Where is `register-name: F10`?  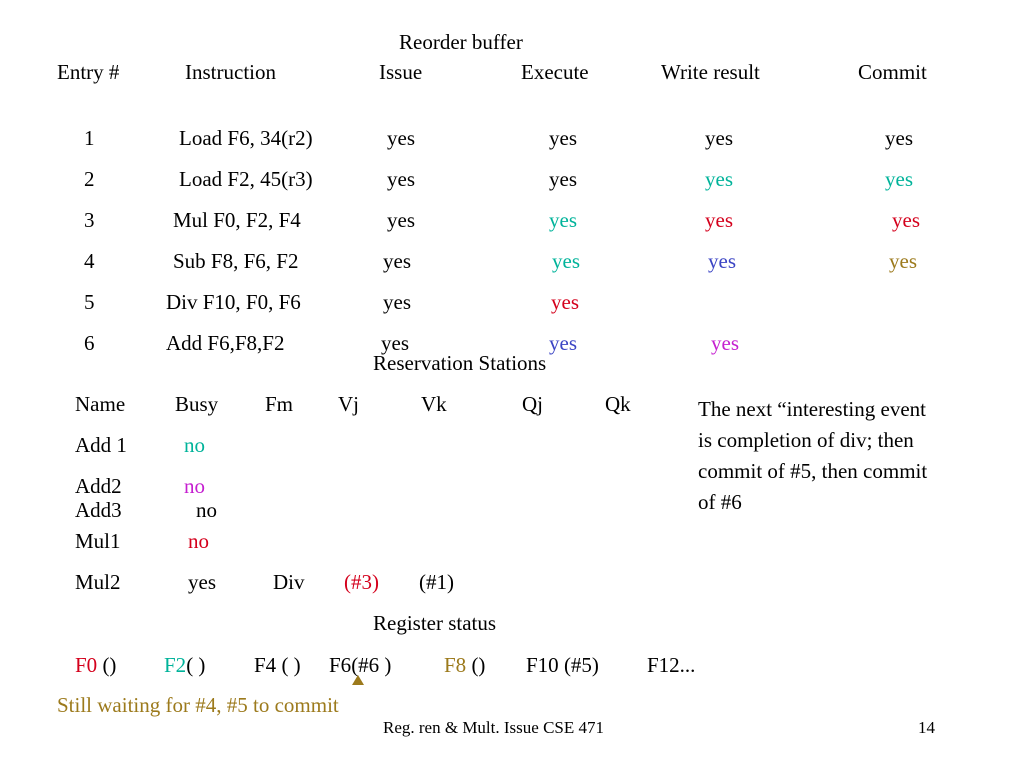
register-name: F10 is located at coordinates (542, 665).